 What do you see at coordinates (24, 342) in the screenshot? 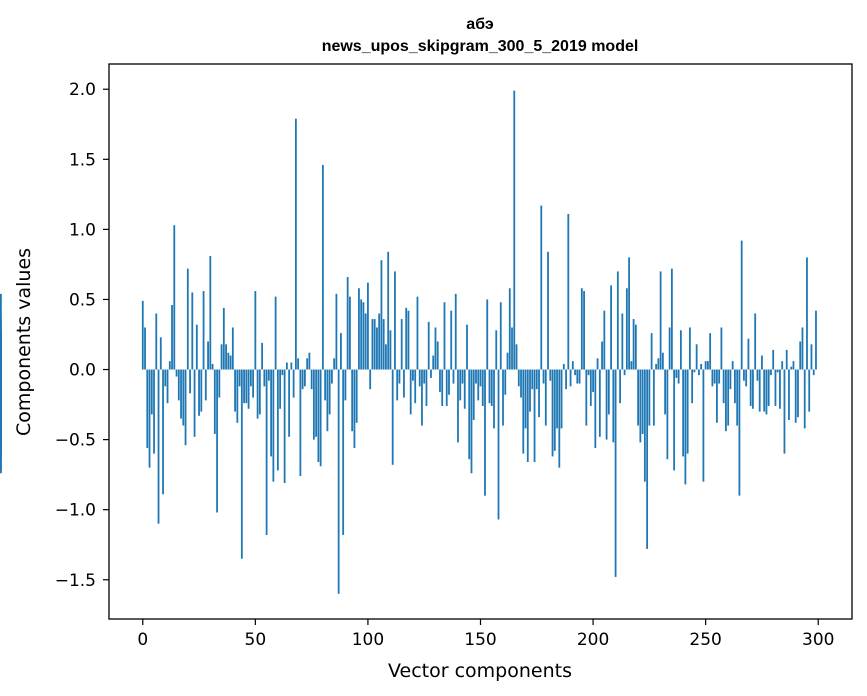
I see `y-axis-label: Components values` at bounding box center [24, 342].